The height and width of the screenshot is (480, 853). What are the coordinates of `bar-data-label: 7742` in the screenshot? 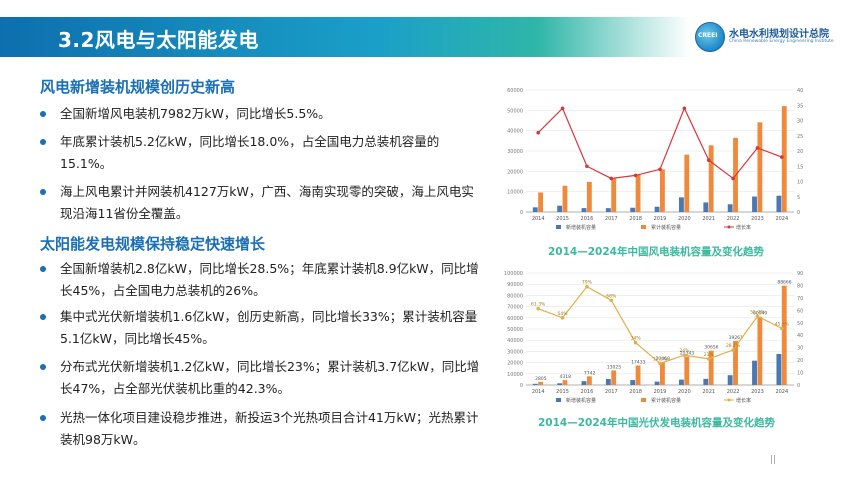 It's located at (590, 373).